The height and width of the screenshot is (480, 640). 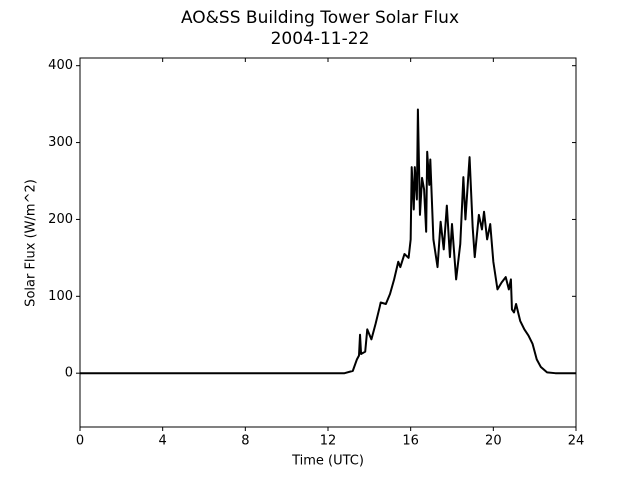 I want to click on chart-subtitle: 2004-11-22, so click(x=320, y=39).